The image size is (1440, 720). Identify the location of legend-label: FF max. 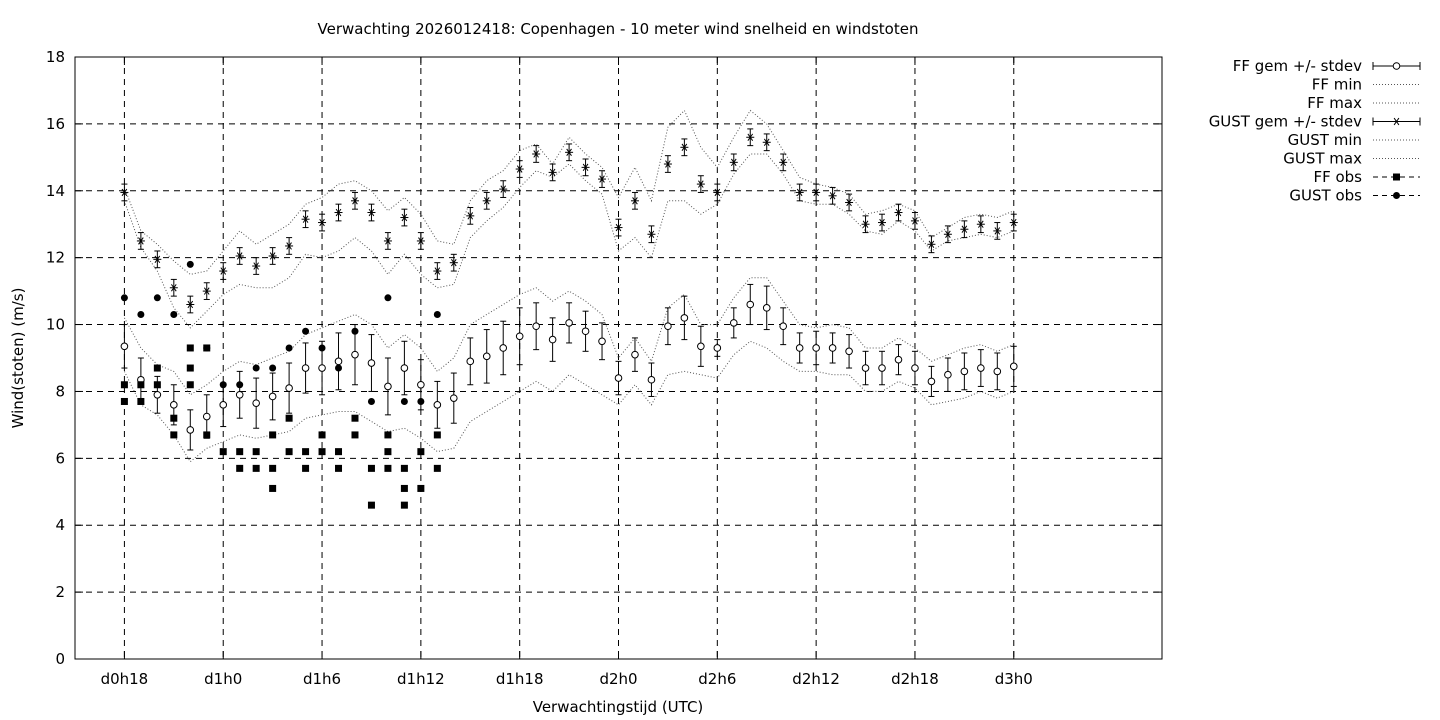
(1334, 103).